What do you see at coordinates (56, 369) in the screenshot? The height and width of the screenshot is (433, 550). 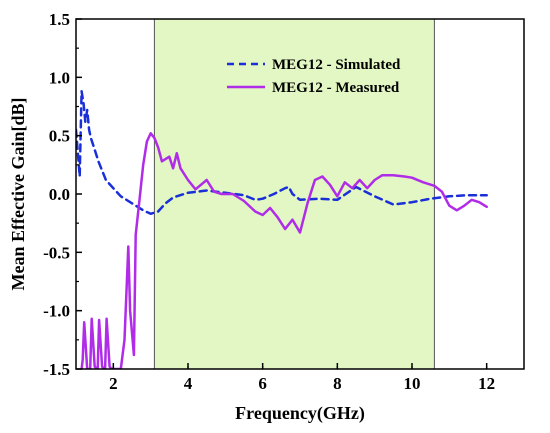 I see `y-tick-label: -1.5` at bounding box center [56, 369].